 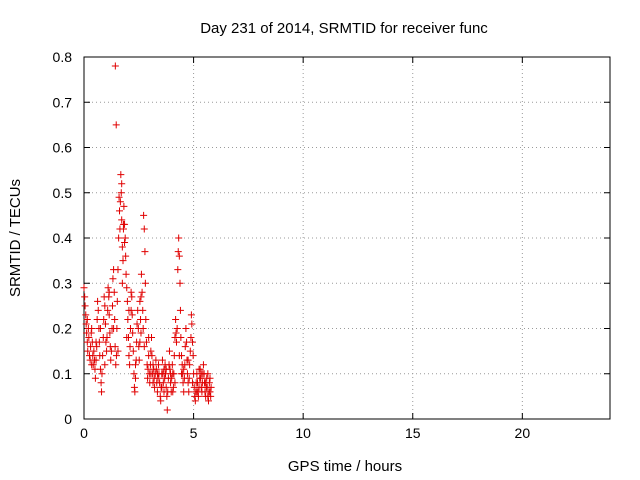 I want to click on x-tick-label: 0, so click(x=84, y=433).